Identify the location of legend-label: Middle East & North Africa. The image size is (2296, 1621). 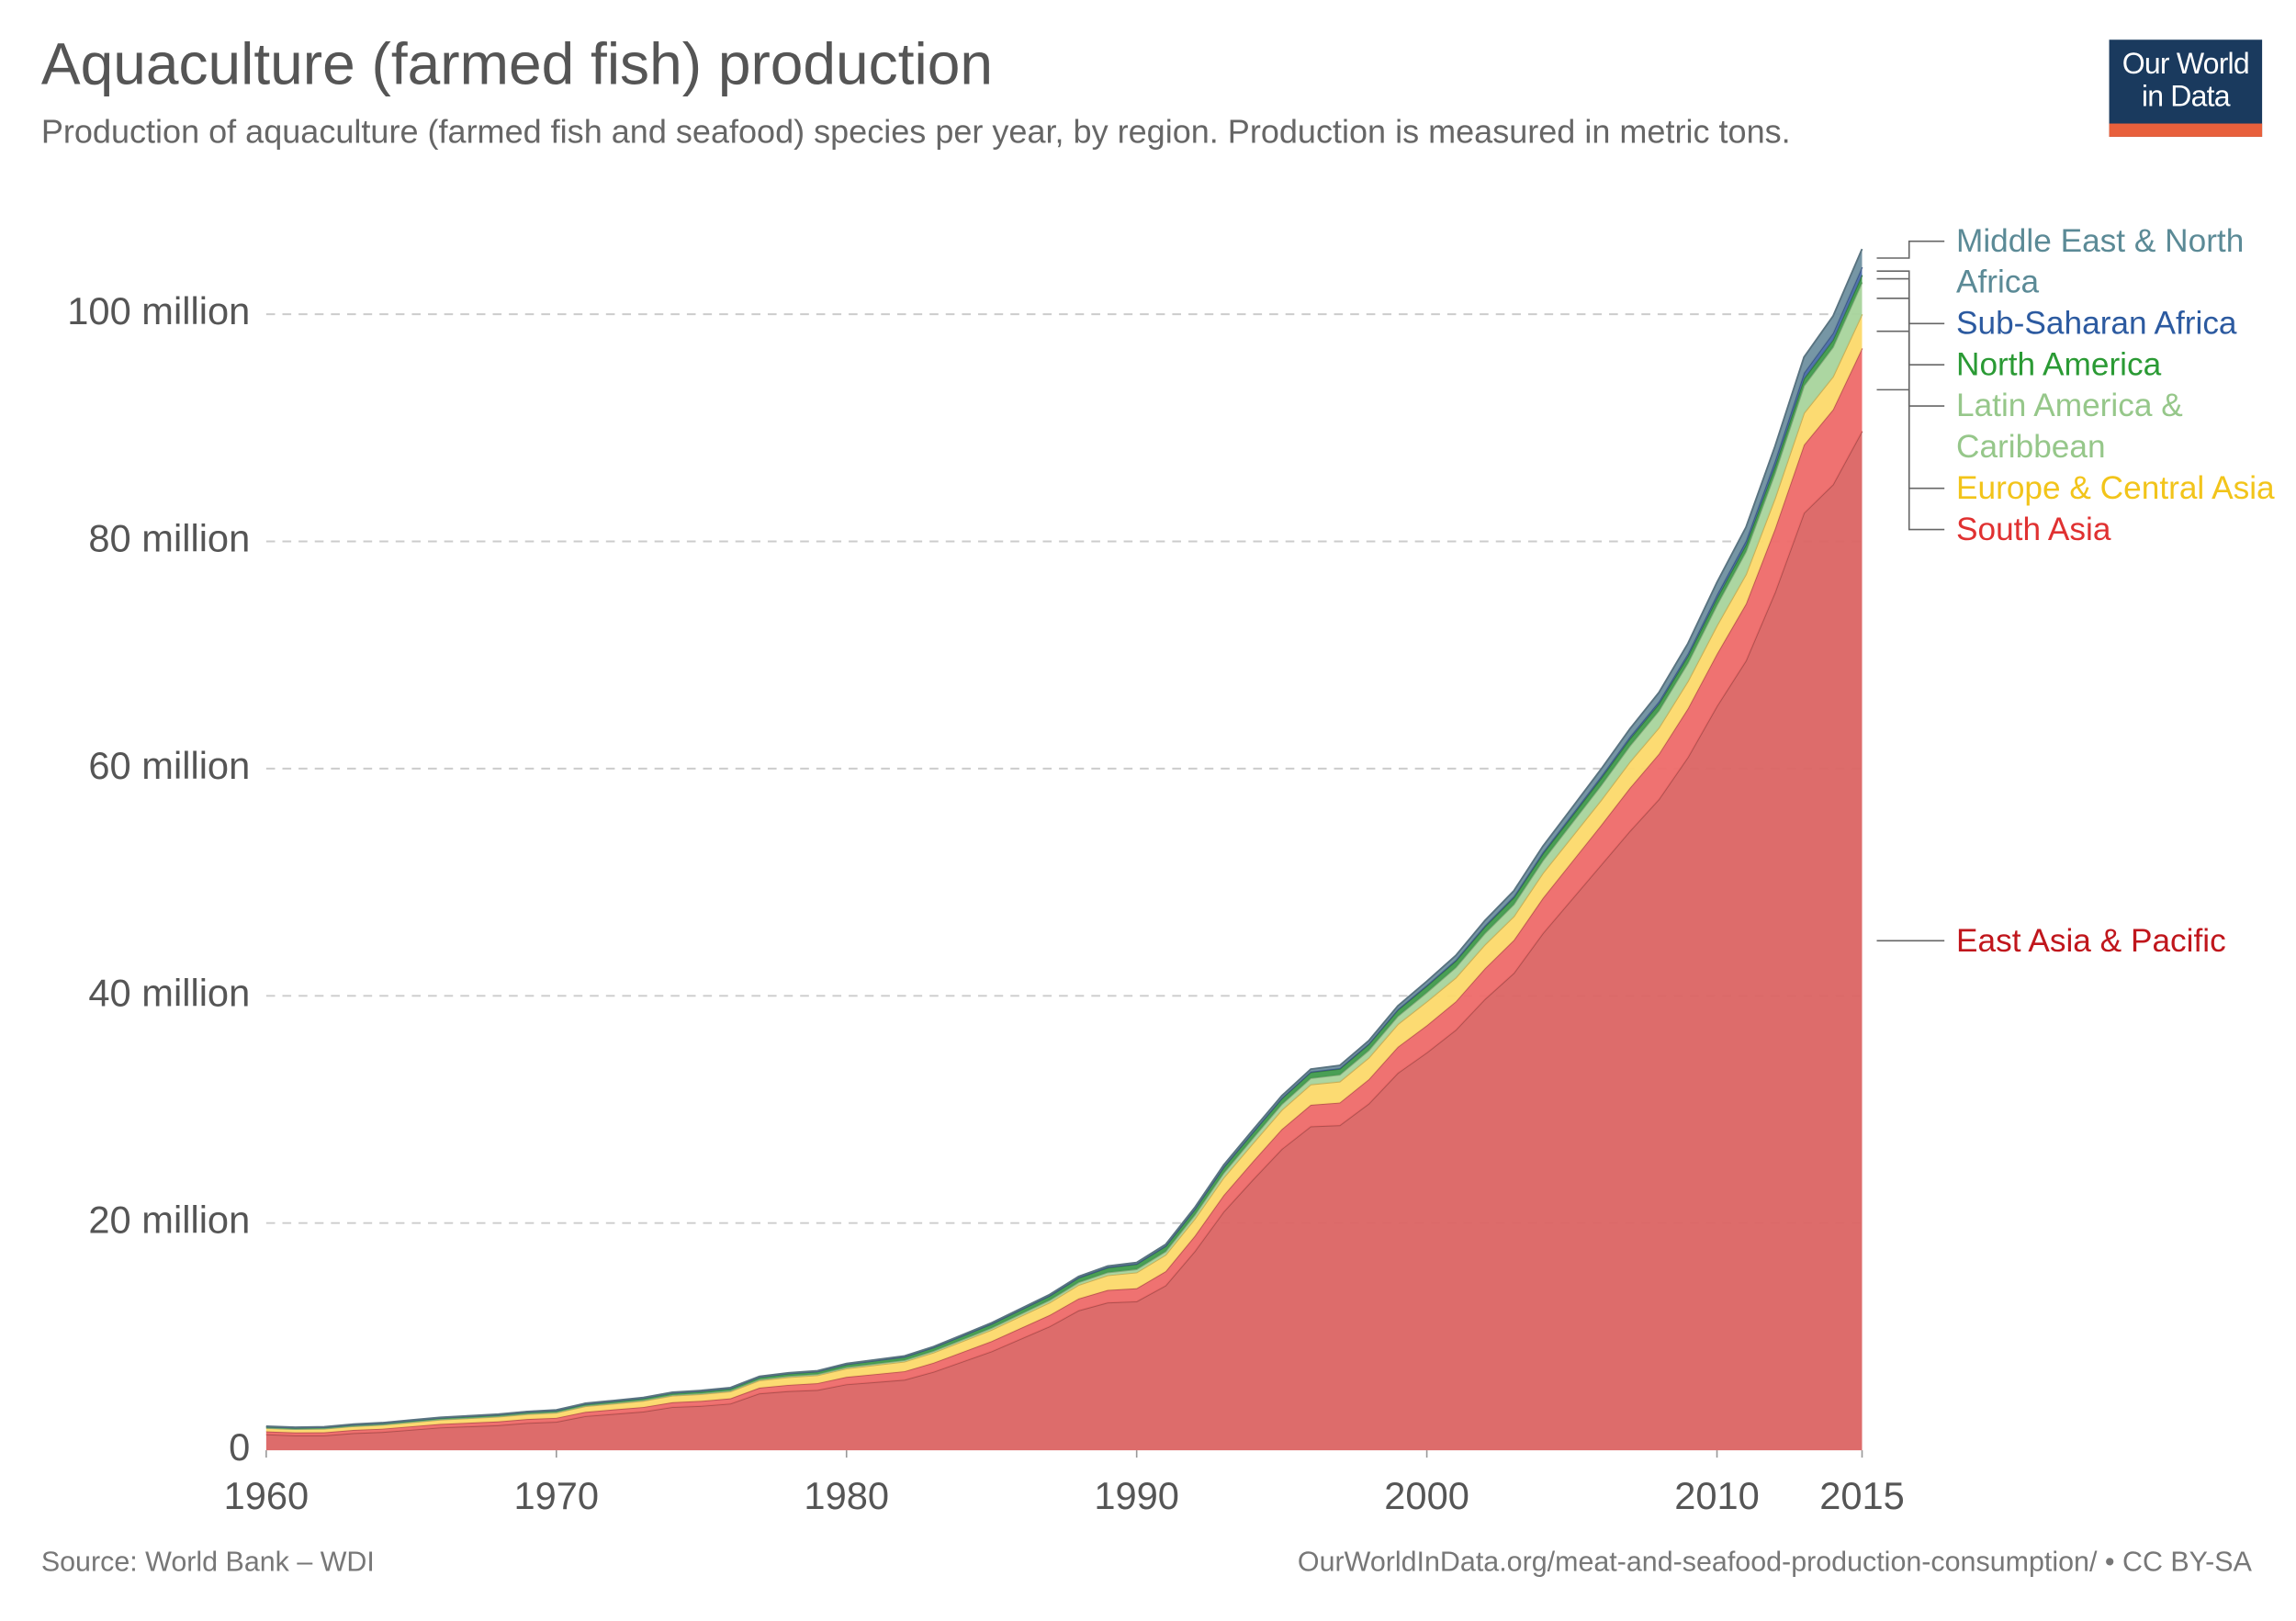
(2100, 260).